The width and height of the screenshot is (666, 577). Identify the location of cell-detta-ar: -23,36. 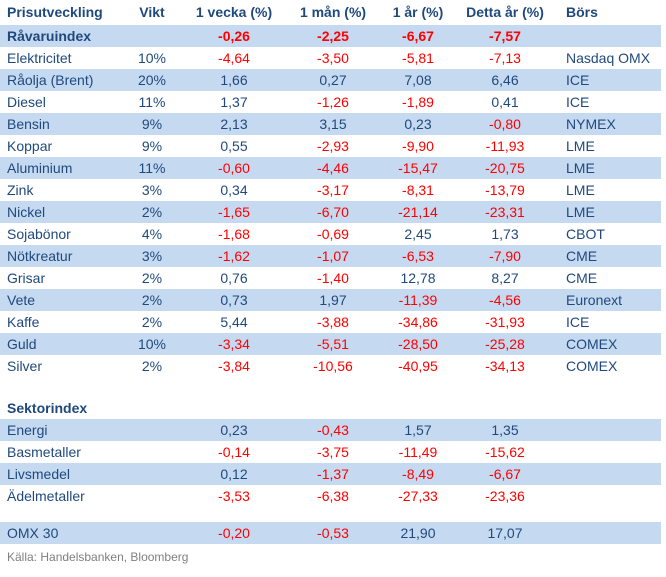
(505, 496).